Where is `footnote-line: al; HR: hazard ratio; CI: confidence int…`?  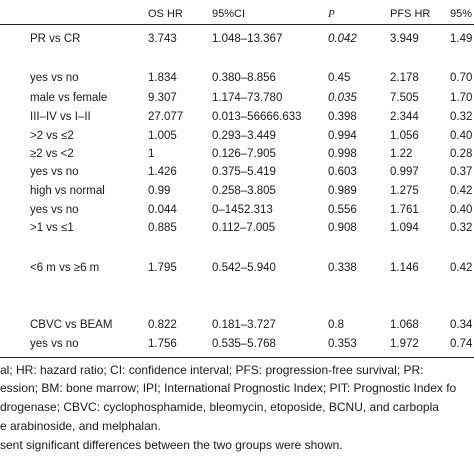
footnote-line: al; HR: hazard ratio; CI: confidence int… is located at coordinates (212, 370).